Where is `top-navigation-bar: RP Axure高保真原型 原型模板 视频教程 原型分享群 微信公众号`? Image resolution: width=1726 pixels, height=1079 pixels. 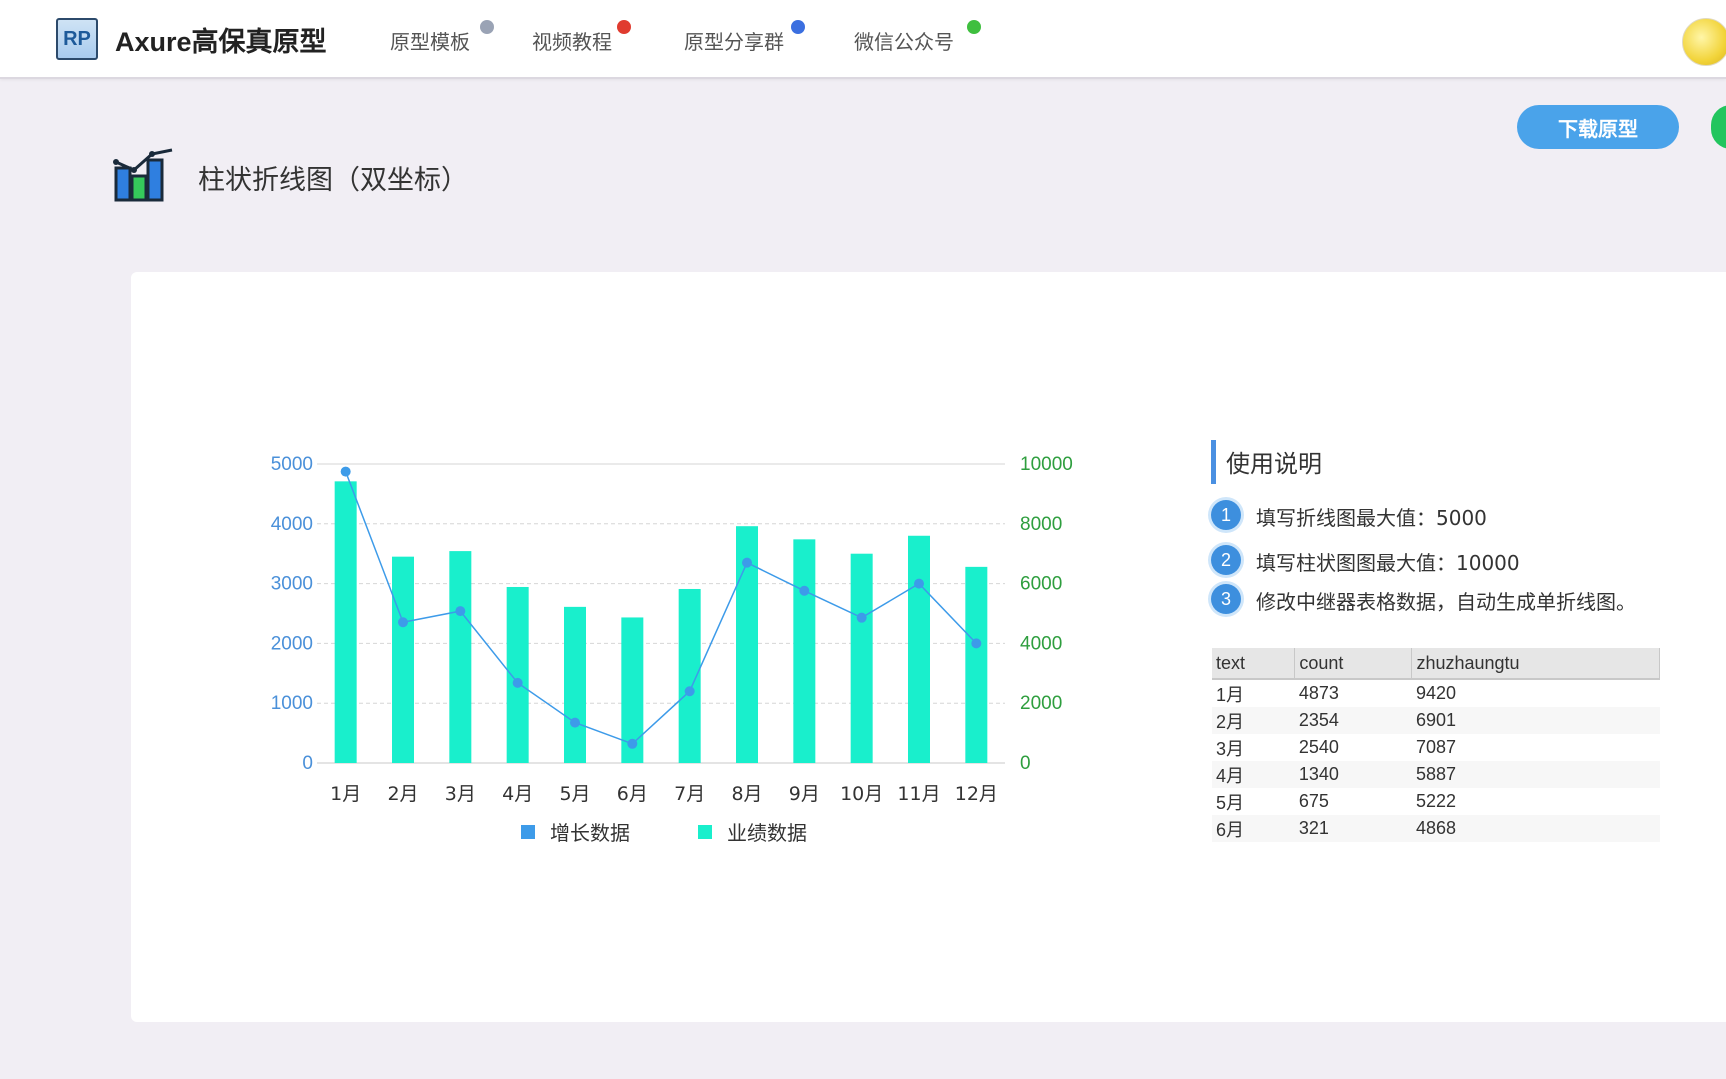
top-navigation-bar: RP Axure高保真原型 原型模板 视频教程 原型分享群 微信公众号 is located at coordinates (863, 39).